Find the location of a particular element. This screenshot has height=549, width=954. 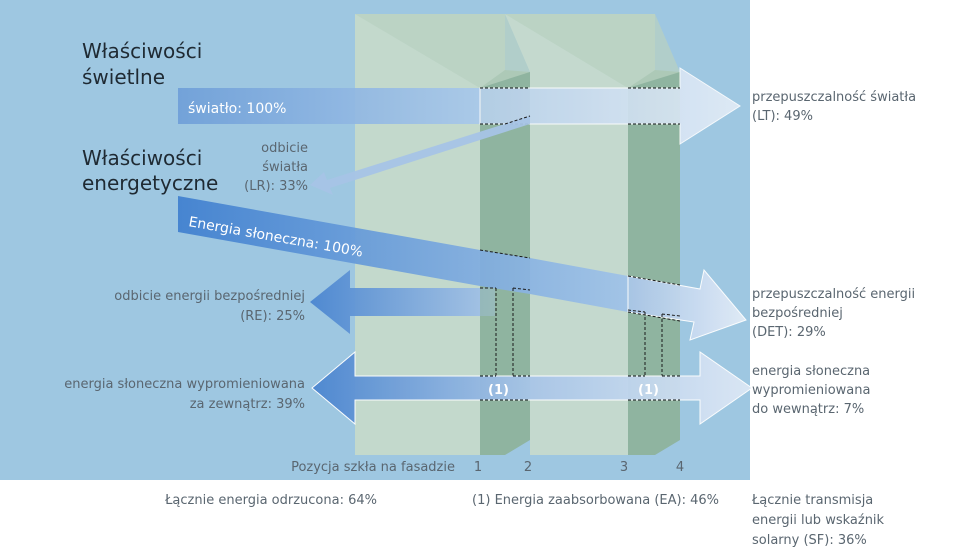

position-2: 2 is located at coordinates (528, 467).